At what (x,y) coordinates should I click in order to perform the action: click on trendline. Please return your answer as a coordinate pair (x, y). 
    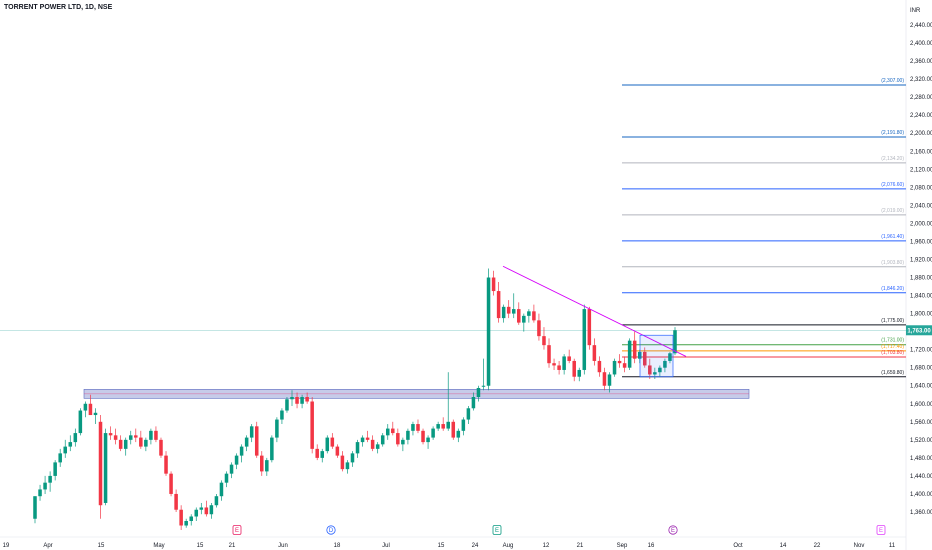
    Looking at the image, I should click on (594, 311).